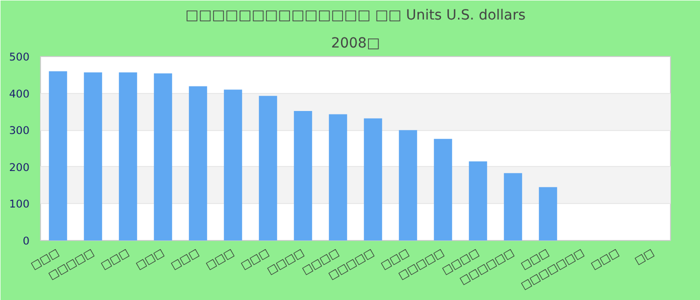 Image resolution: width=700 pixels, height=300 pixels. What do you see at coordinates (19, 57) in the screenshot?
I see `y-tick-label: 500` at bounding box center [19, 57].